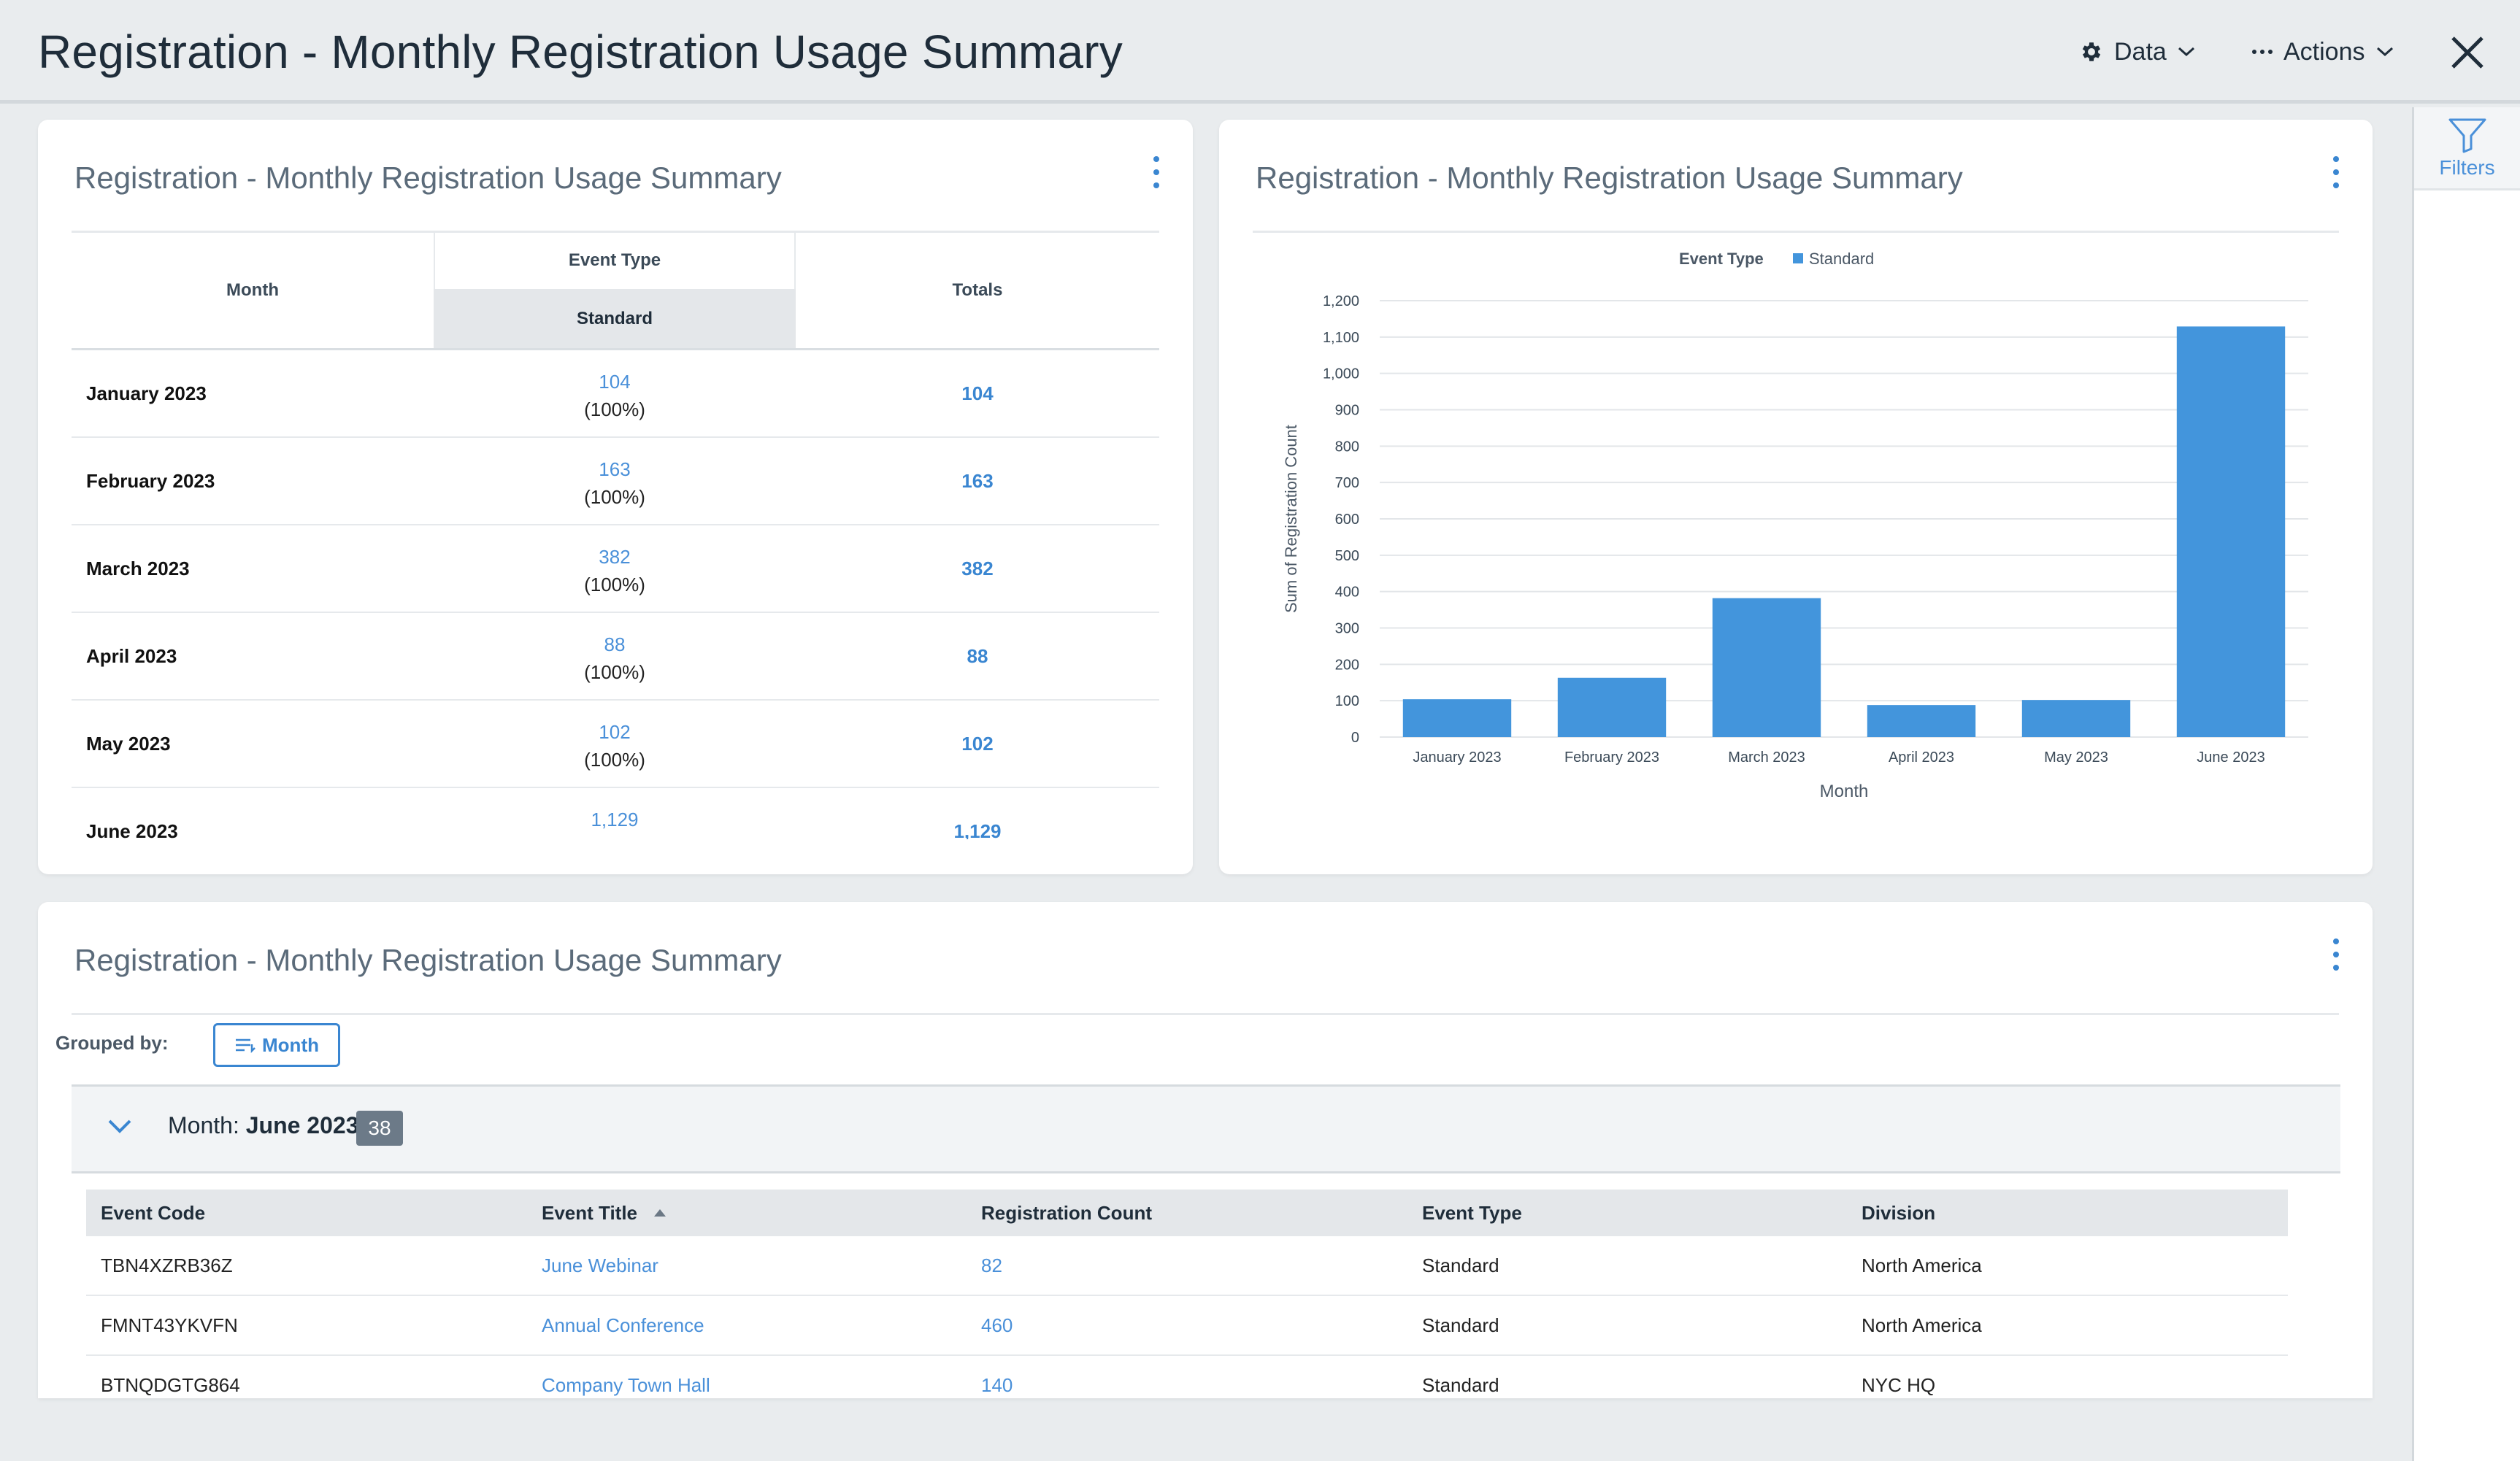 This screenshot has height=1461, width=2520. Describe the element at coordinates (2467, 135) in the screenshot. I see `funnel-icon` at that location.